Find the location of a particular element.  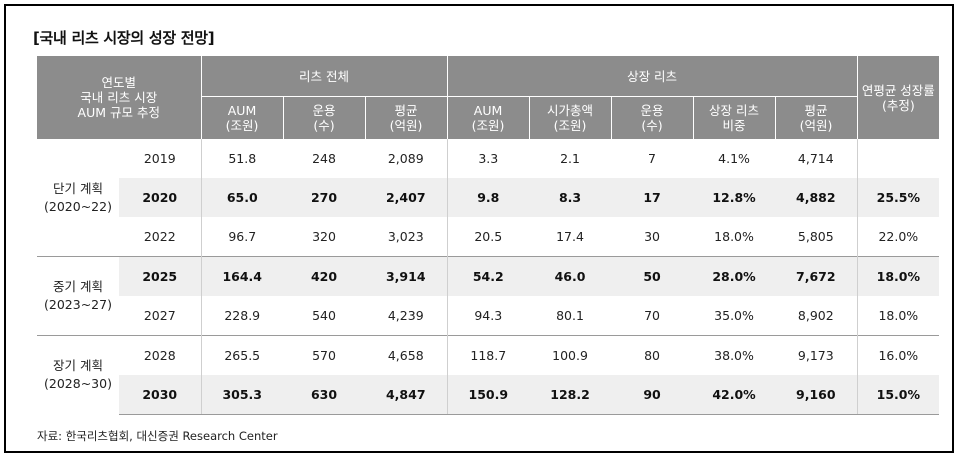

data-cell: 4,882 is located at coordinates (816, 197).